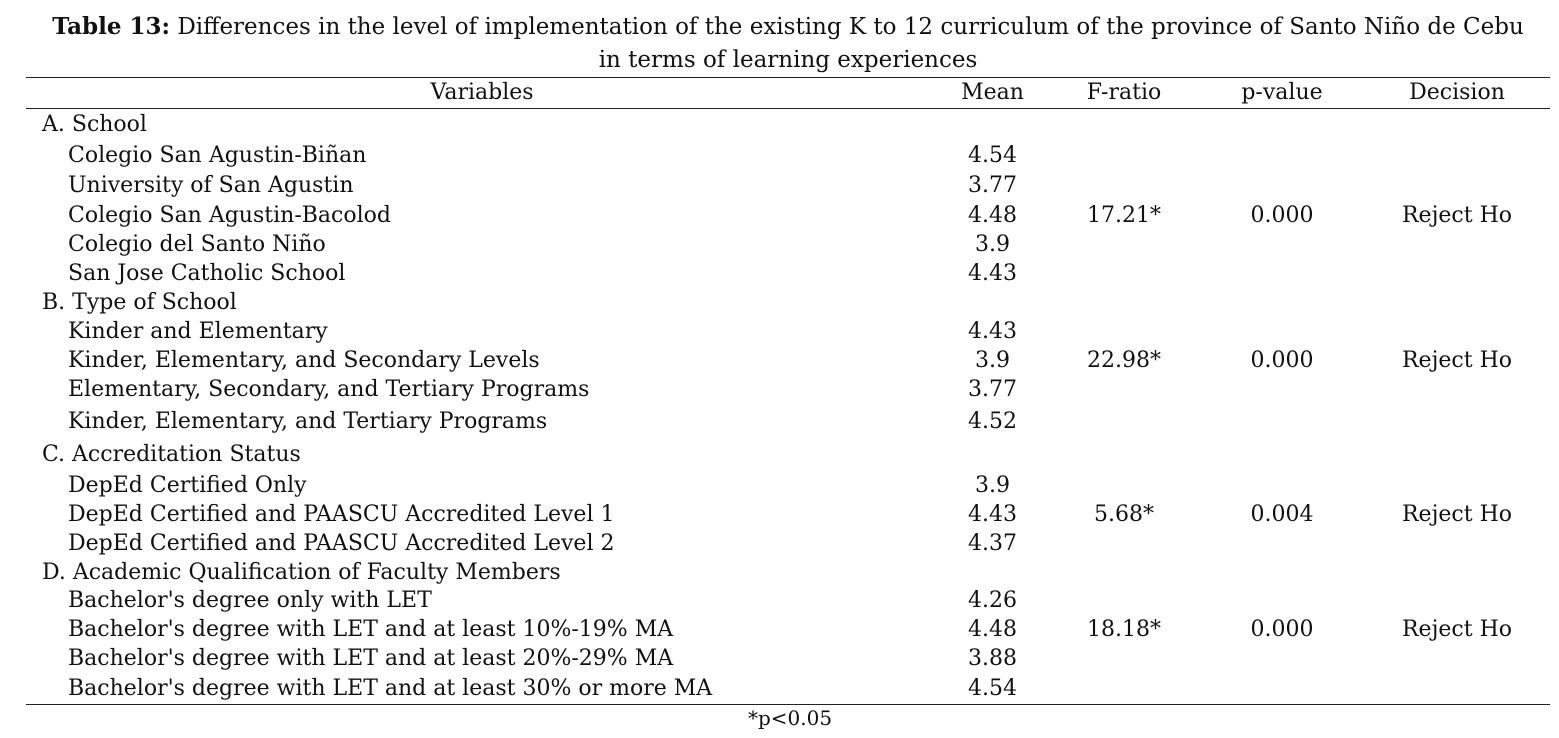 This screenshot has height=738, width=1559. Describe the element at coordinates (1124, 629) in the screenshot. I see `f-ratio-value: 18.18*` at that location.